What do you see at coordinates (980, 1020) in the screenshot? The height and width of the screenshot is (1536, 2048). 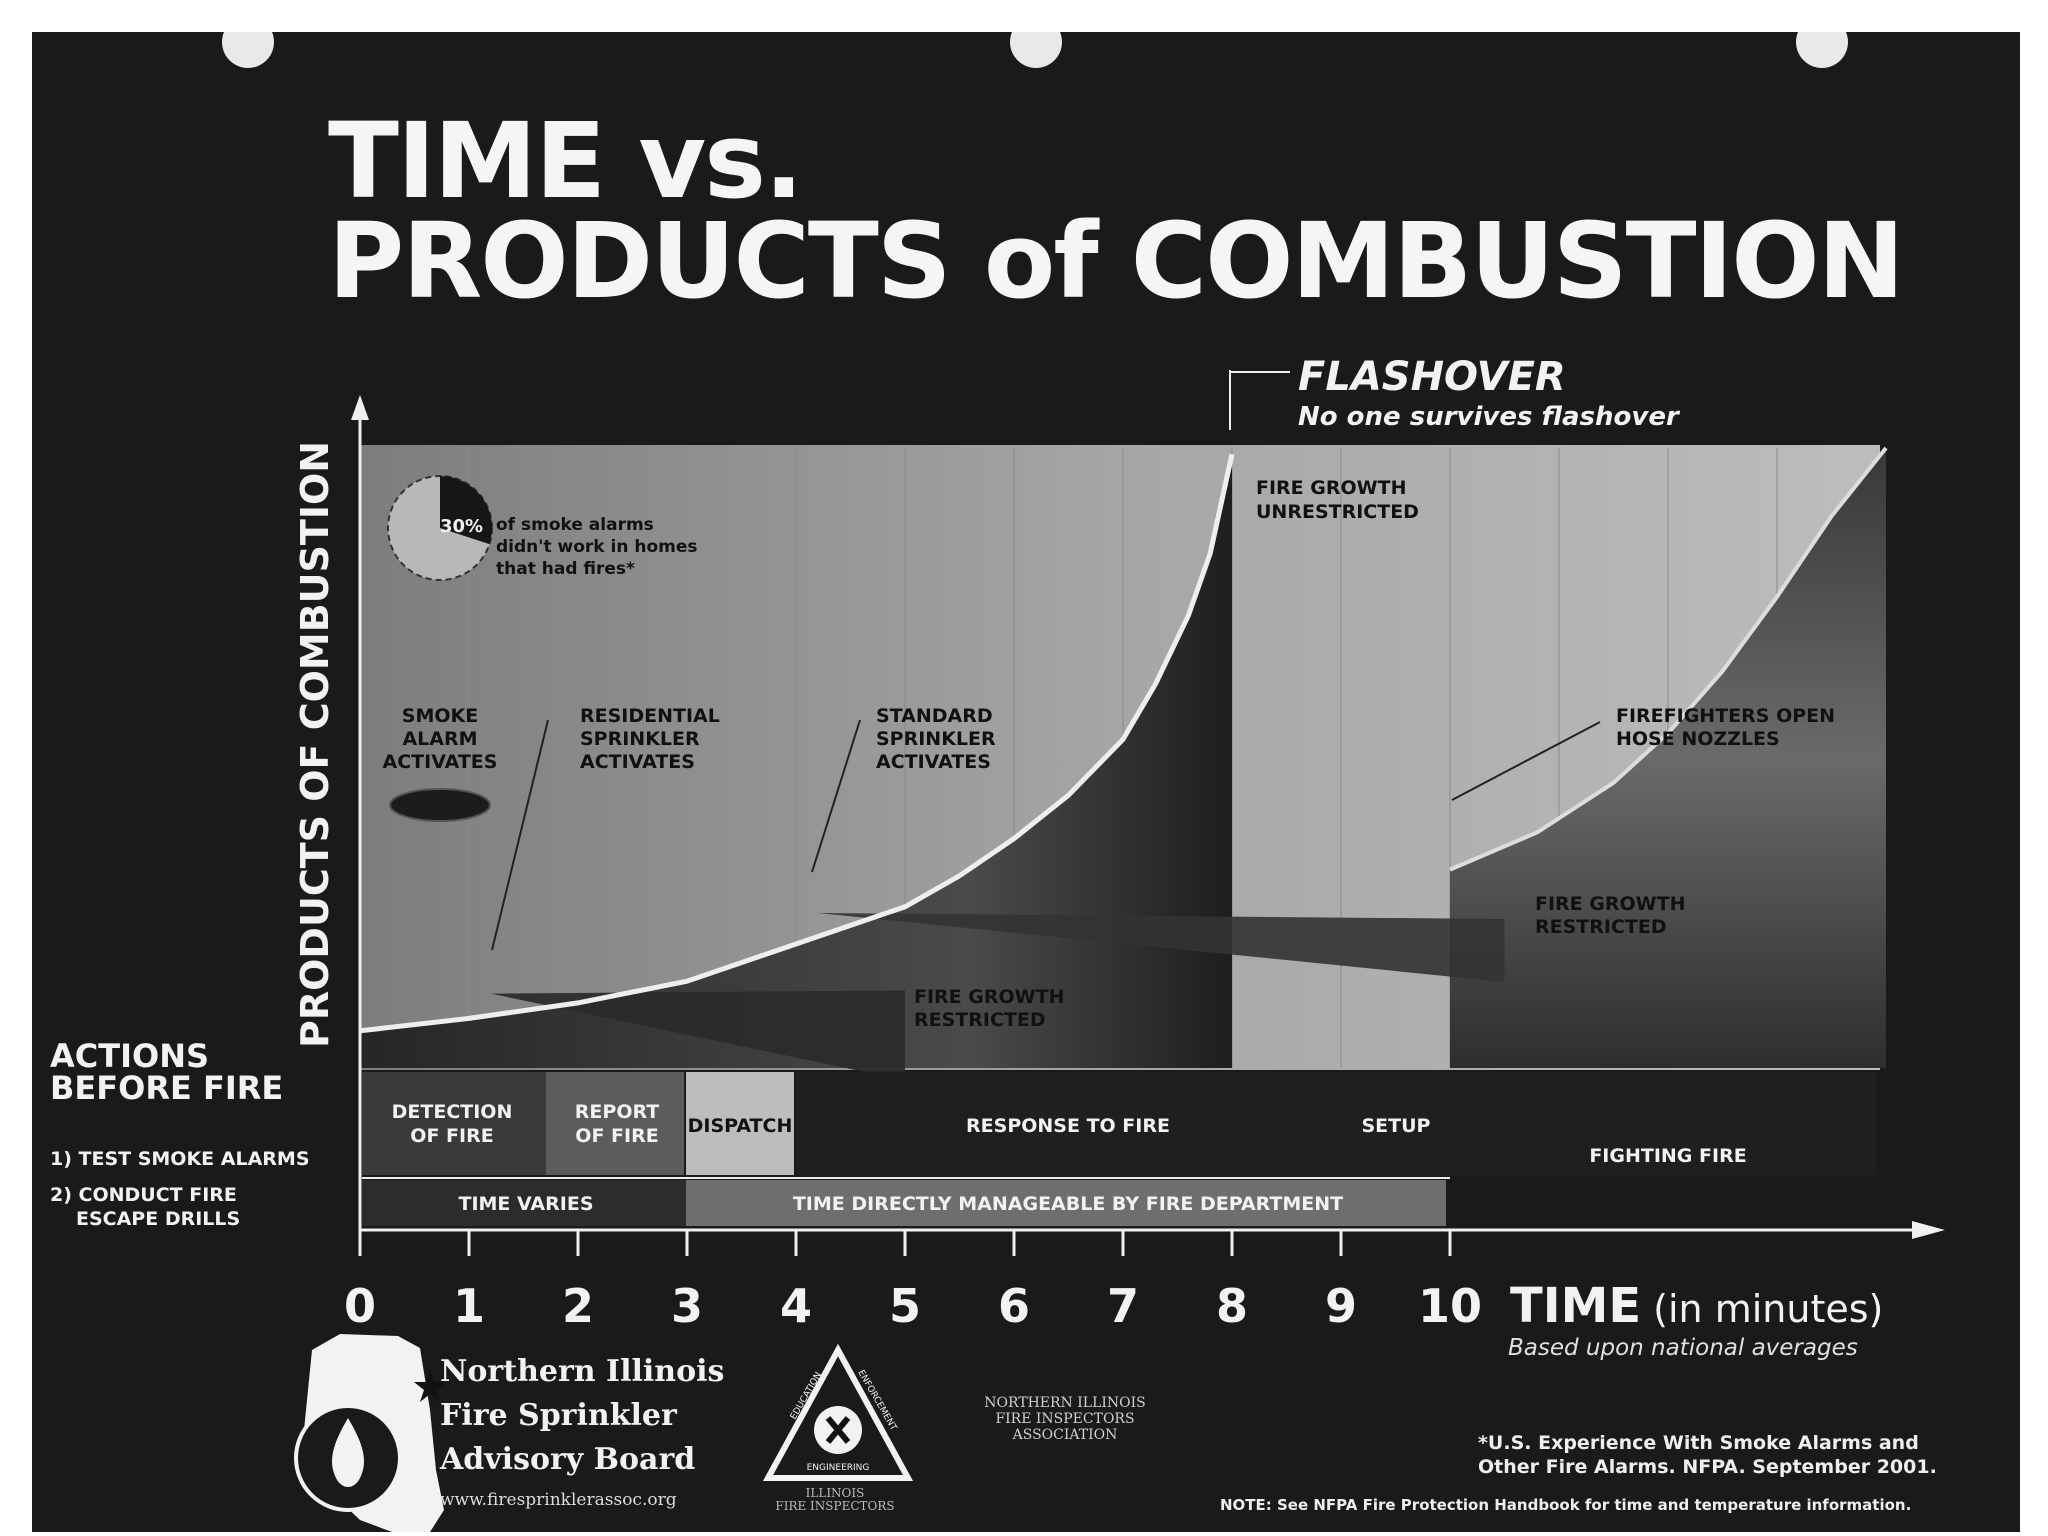 I see `annot-restricted-mid: RESTRICTED` at bounding box center [980, 1020].